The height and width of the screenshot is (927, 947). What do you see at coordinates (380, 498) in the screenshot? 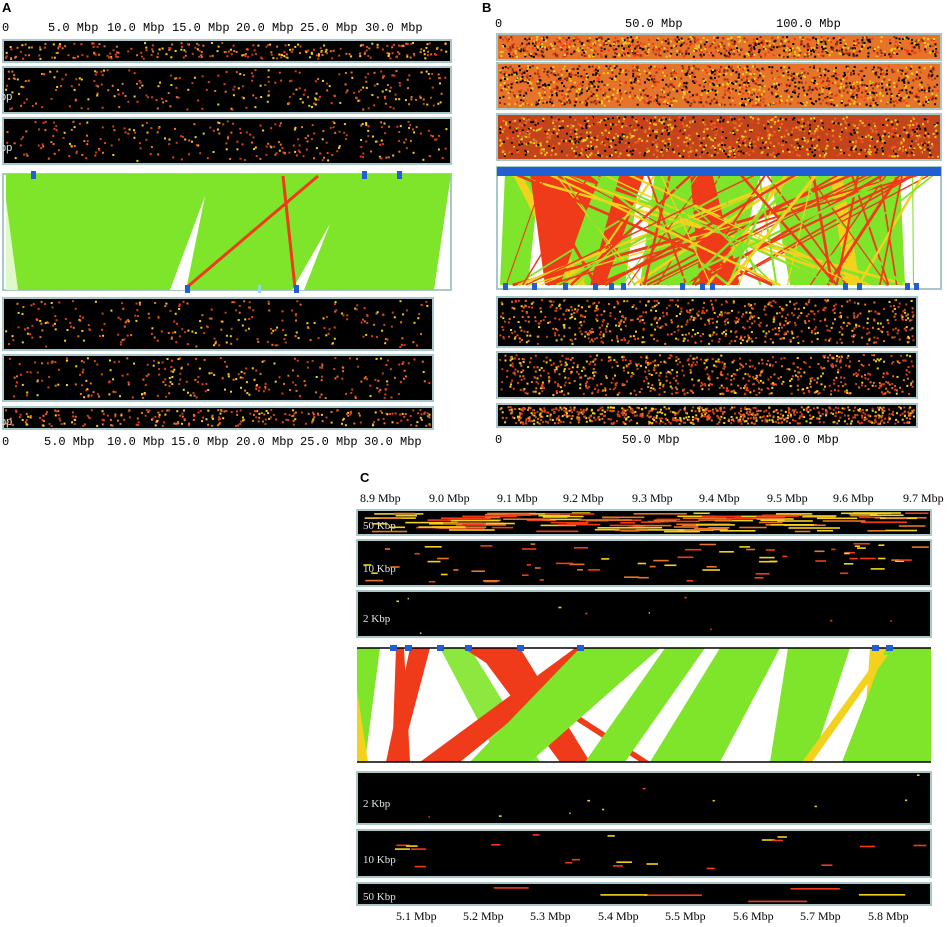
I see `axis-tick-label: 8.9 Mbp` at bounding box center [380, 498].